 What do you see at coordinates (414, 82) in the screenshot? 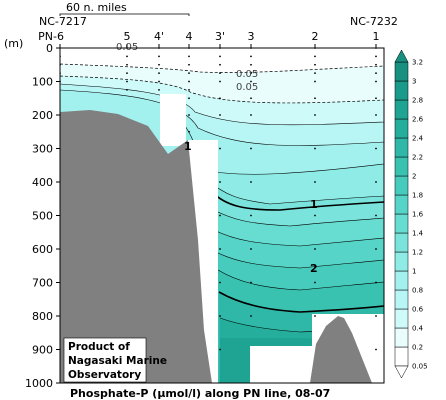
I see `colorbar-label-3: 3` at bounding box center [414, 82].